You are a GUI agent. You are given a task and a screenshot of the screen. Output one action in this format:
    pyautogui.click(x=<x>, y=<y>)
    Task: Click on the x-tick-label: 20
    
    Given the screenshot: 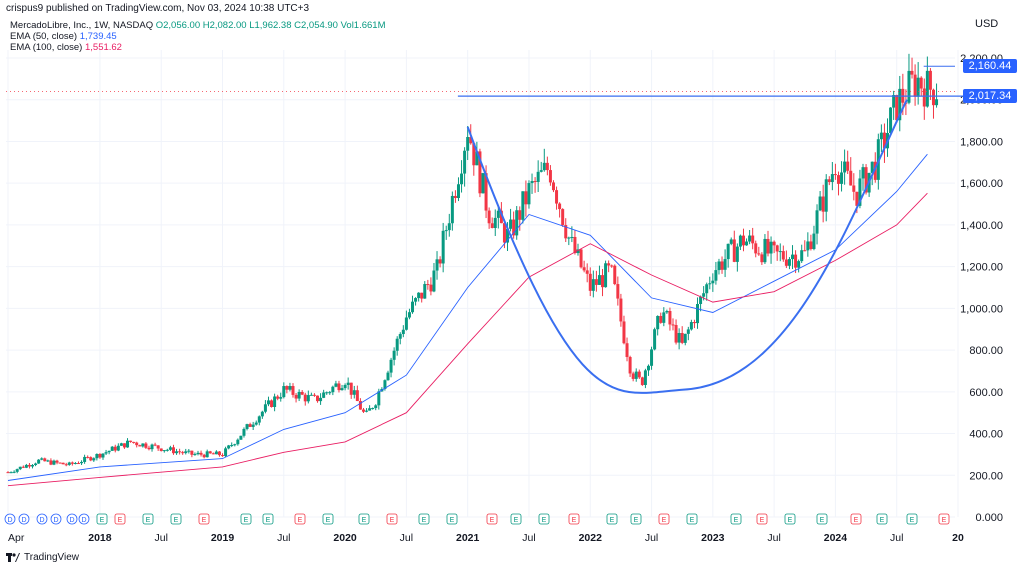 What is the action you would take?
    pyautogui.click(x=958, y=538)
    